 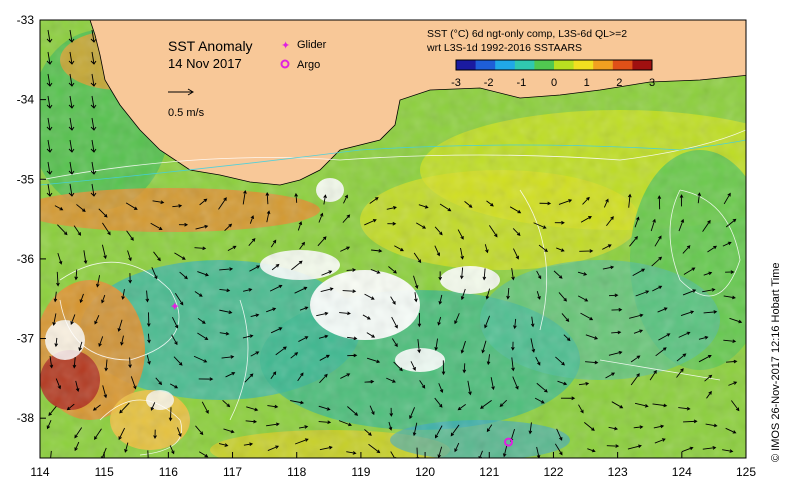 What do you see at coordinates (210, 46) in the screenshot?
I see `map-title: SST Anomaly` at bounding box center [210, 46].